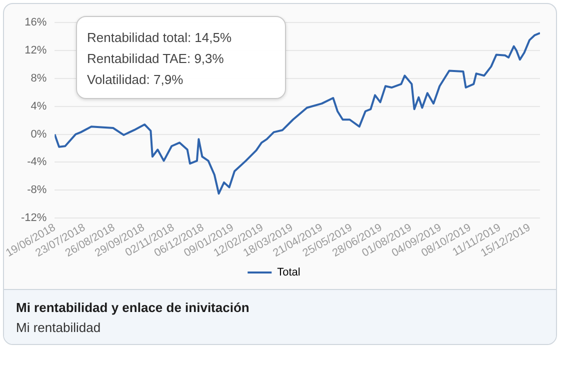 Image resolution: width=564 pixels, height=374 pixels. What do you see at coordinates (133, 307) in the screenshot?
I see `text: Mi rentabilidad y enlace de inivitación` at bounding box center [133, 307].